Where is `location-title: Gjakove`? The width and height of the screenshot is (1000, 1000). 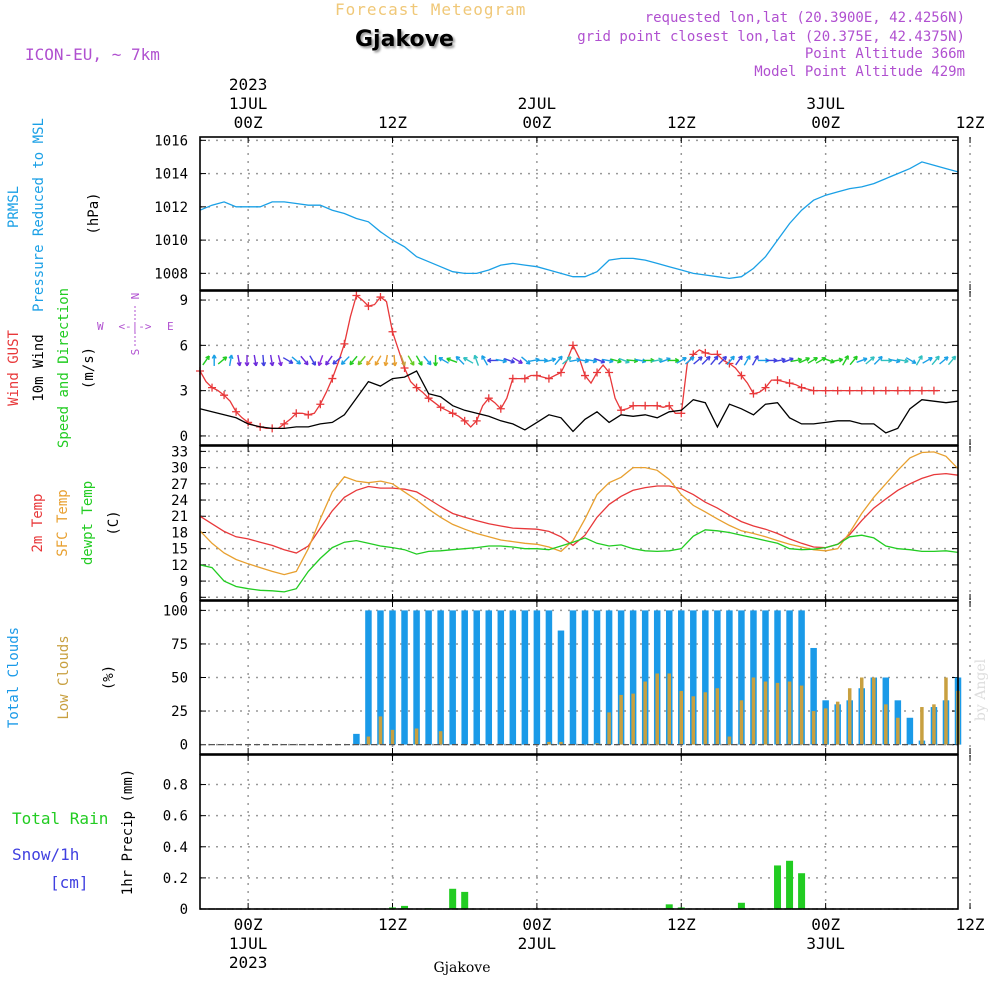
location-title: Gjakove is located at coordinates (404, 39).